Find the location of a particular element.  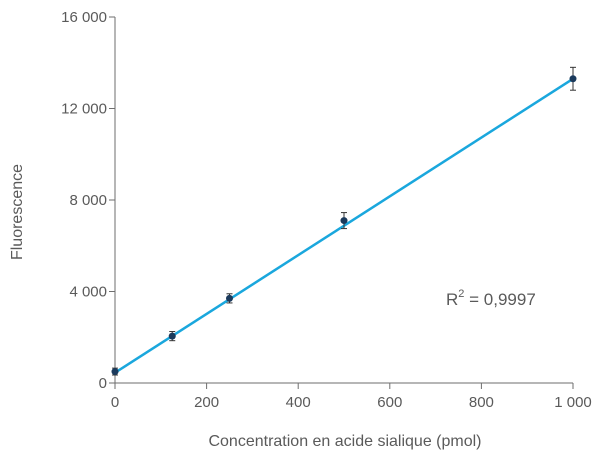

y-tick-label: 8 000 is located at coordinates (88, 200).